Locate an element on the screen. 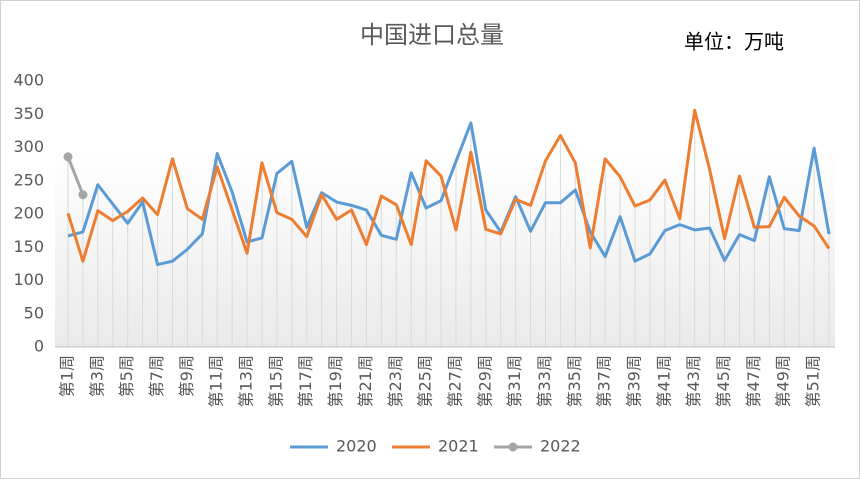 This screenshot has width=860, height=483. unit-annotation: 单位：万吨 is located at coordinates (734, 42).